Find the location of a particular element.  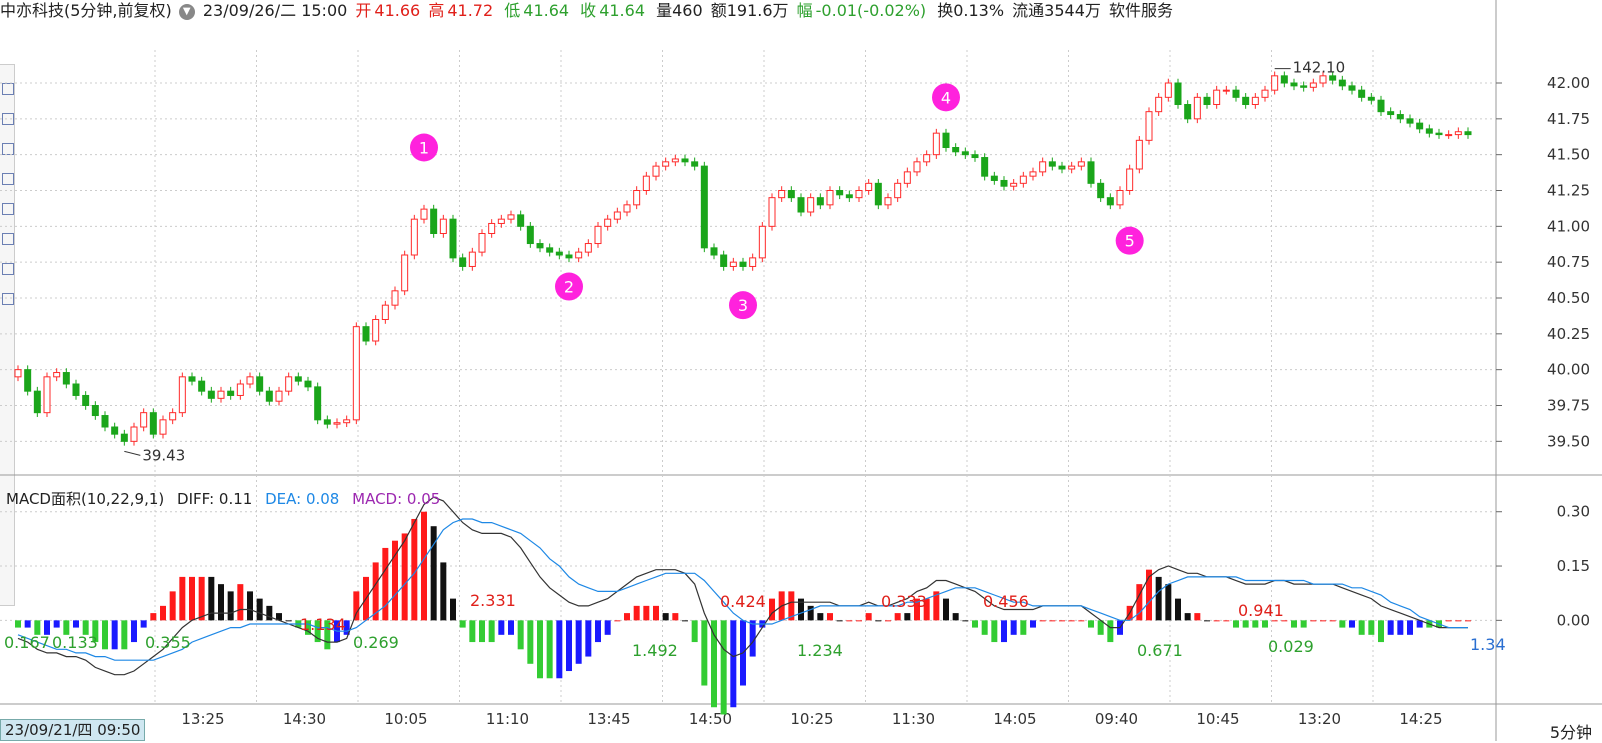

price-tick-label: 39.75 is located at coordinates (1568, 406).